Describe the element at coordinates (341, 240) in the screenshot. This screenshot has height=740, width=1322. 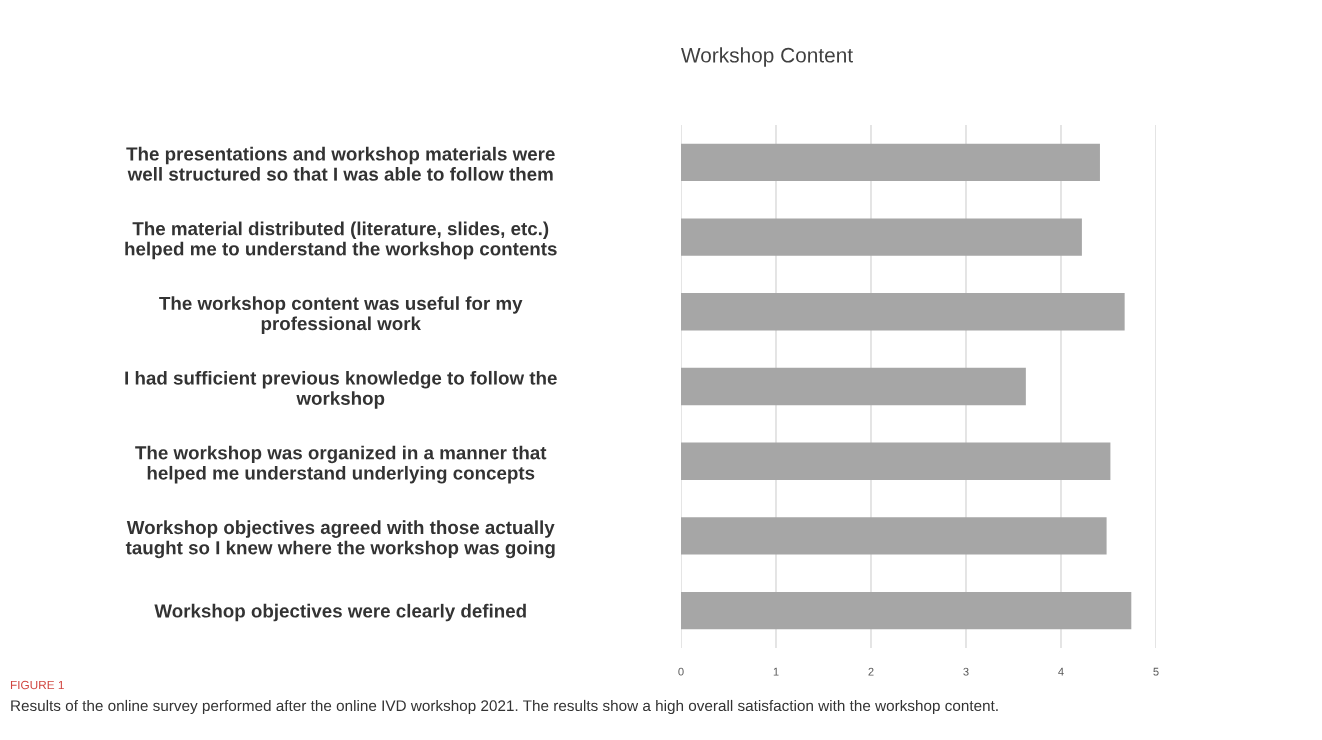
I see `y-tick-label: The material distributed (literature, slides, etc.) helped me to understand the workshop contents` at that location.